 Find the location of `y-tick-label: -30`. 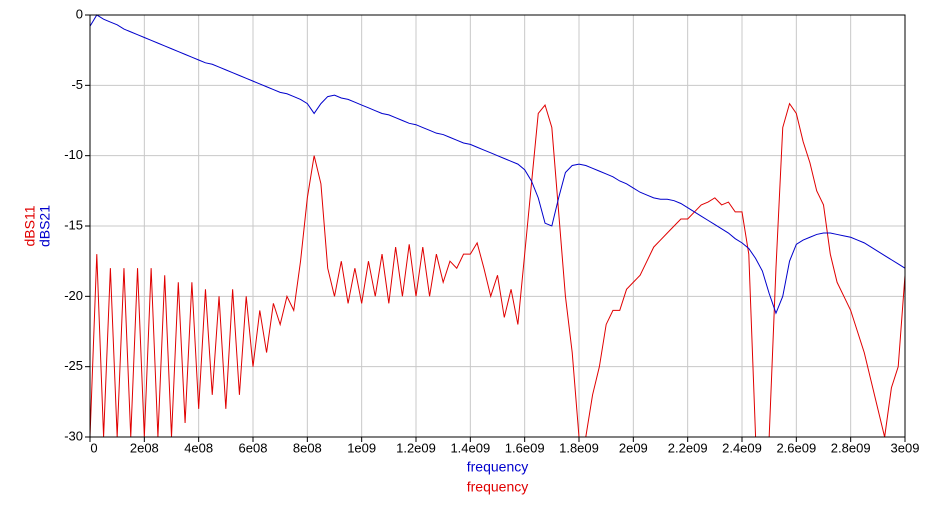

y-tick-label: -30 is located at coordinates (73, 435).